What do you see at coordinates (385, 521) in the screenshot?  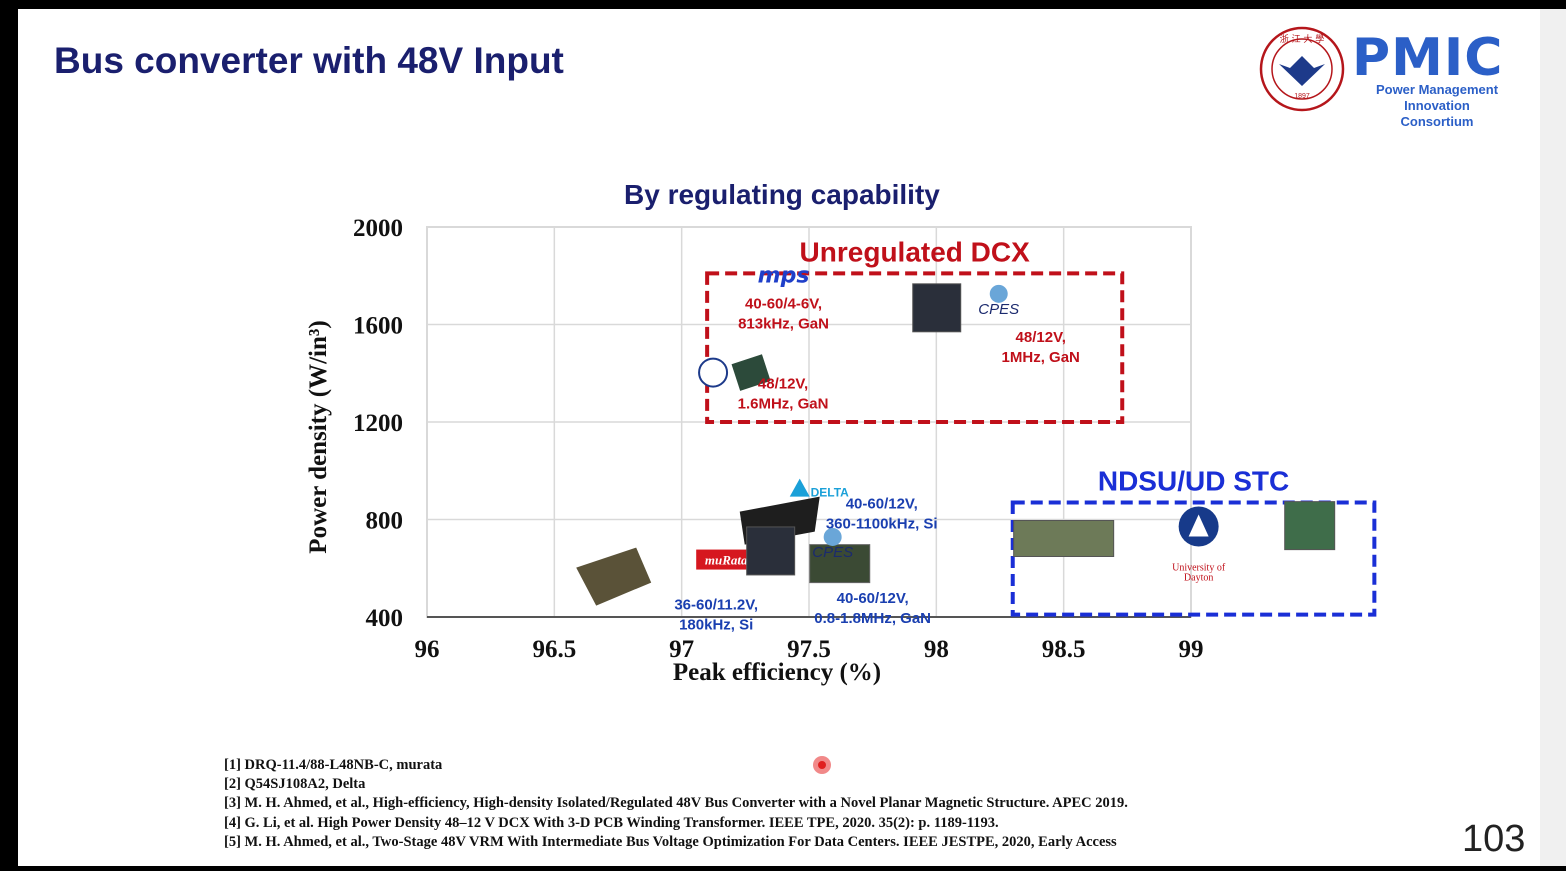 I see `y-tick-label: 800` at bounding box center [385, 521].